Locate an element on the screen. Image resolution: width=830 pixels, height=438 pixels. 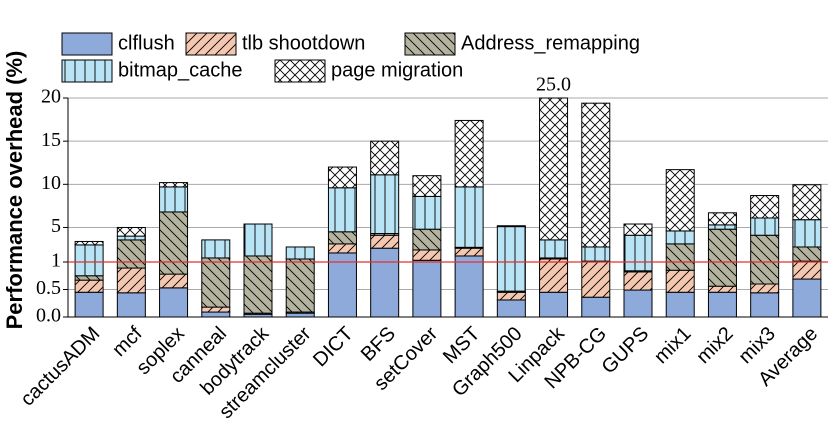
y-tick-label: 0.5 is located at coordinates (48, 288).